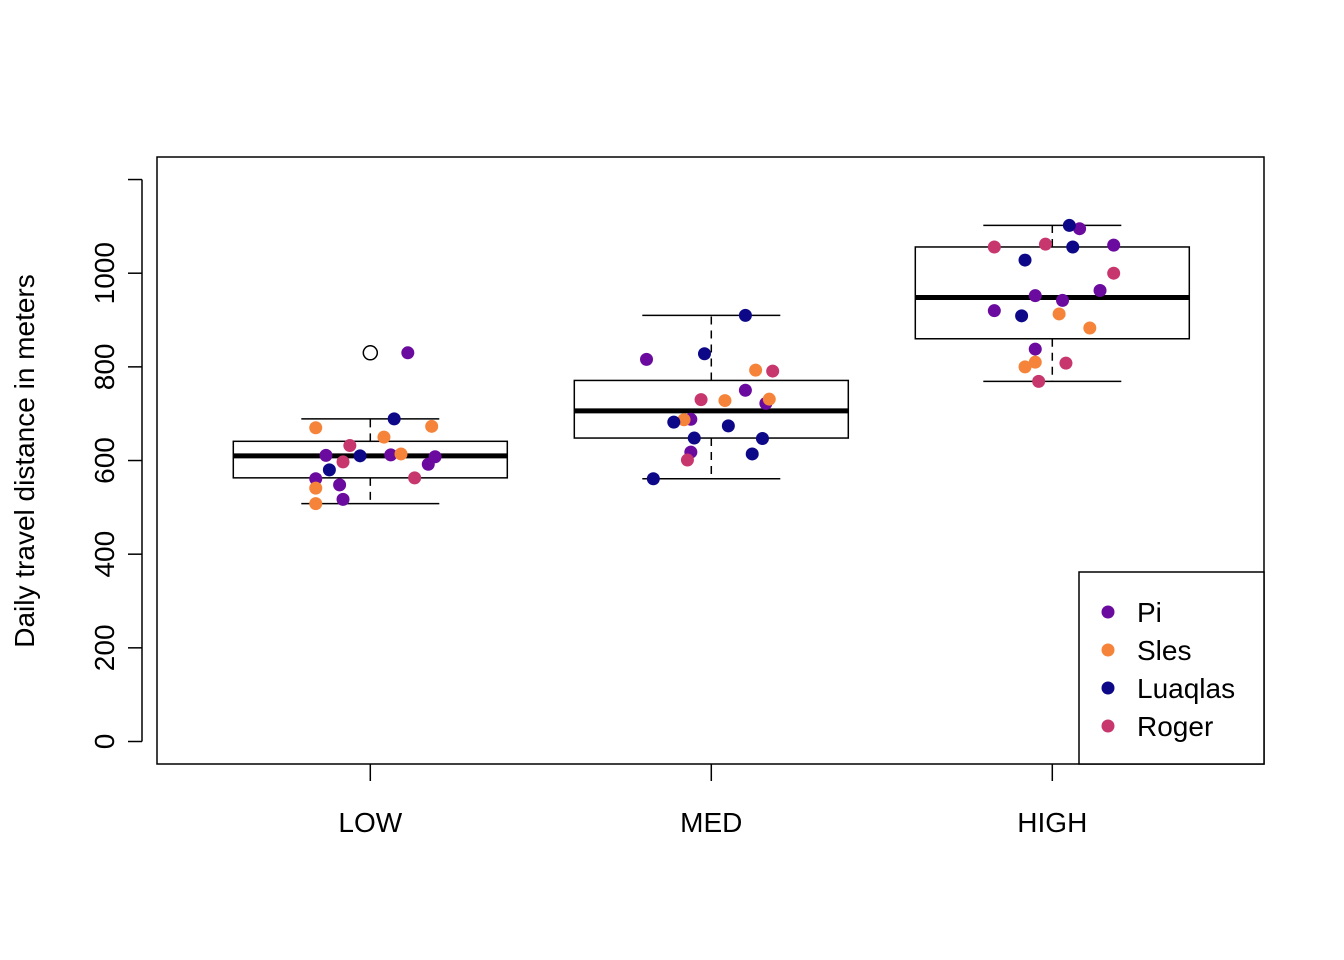 This screenshot has height=960, width=1344. What do you see at coordinates (1108, 688) in the screenshot?
I see `legend-marker-luaqlas` at bounding box center [1108, 688].